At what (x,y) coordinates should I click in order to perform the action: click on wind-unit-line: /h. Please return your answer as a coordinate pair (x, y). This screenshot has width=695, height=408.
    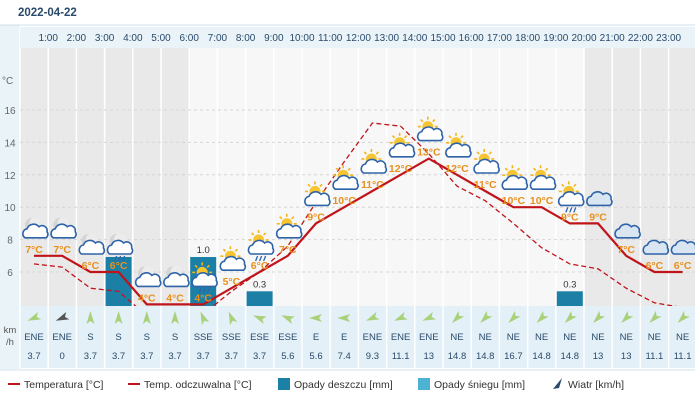
    Looking at the image, I should click on (10, 342).